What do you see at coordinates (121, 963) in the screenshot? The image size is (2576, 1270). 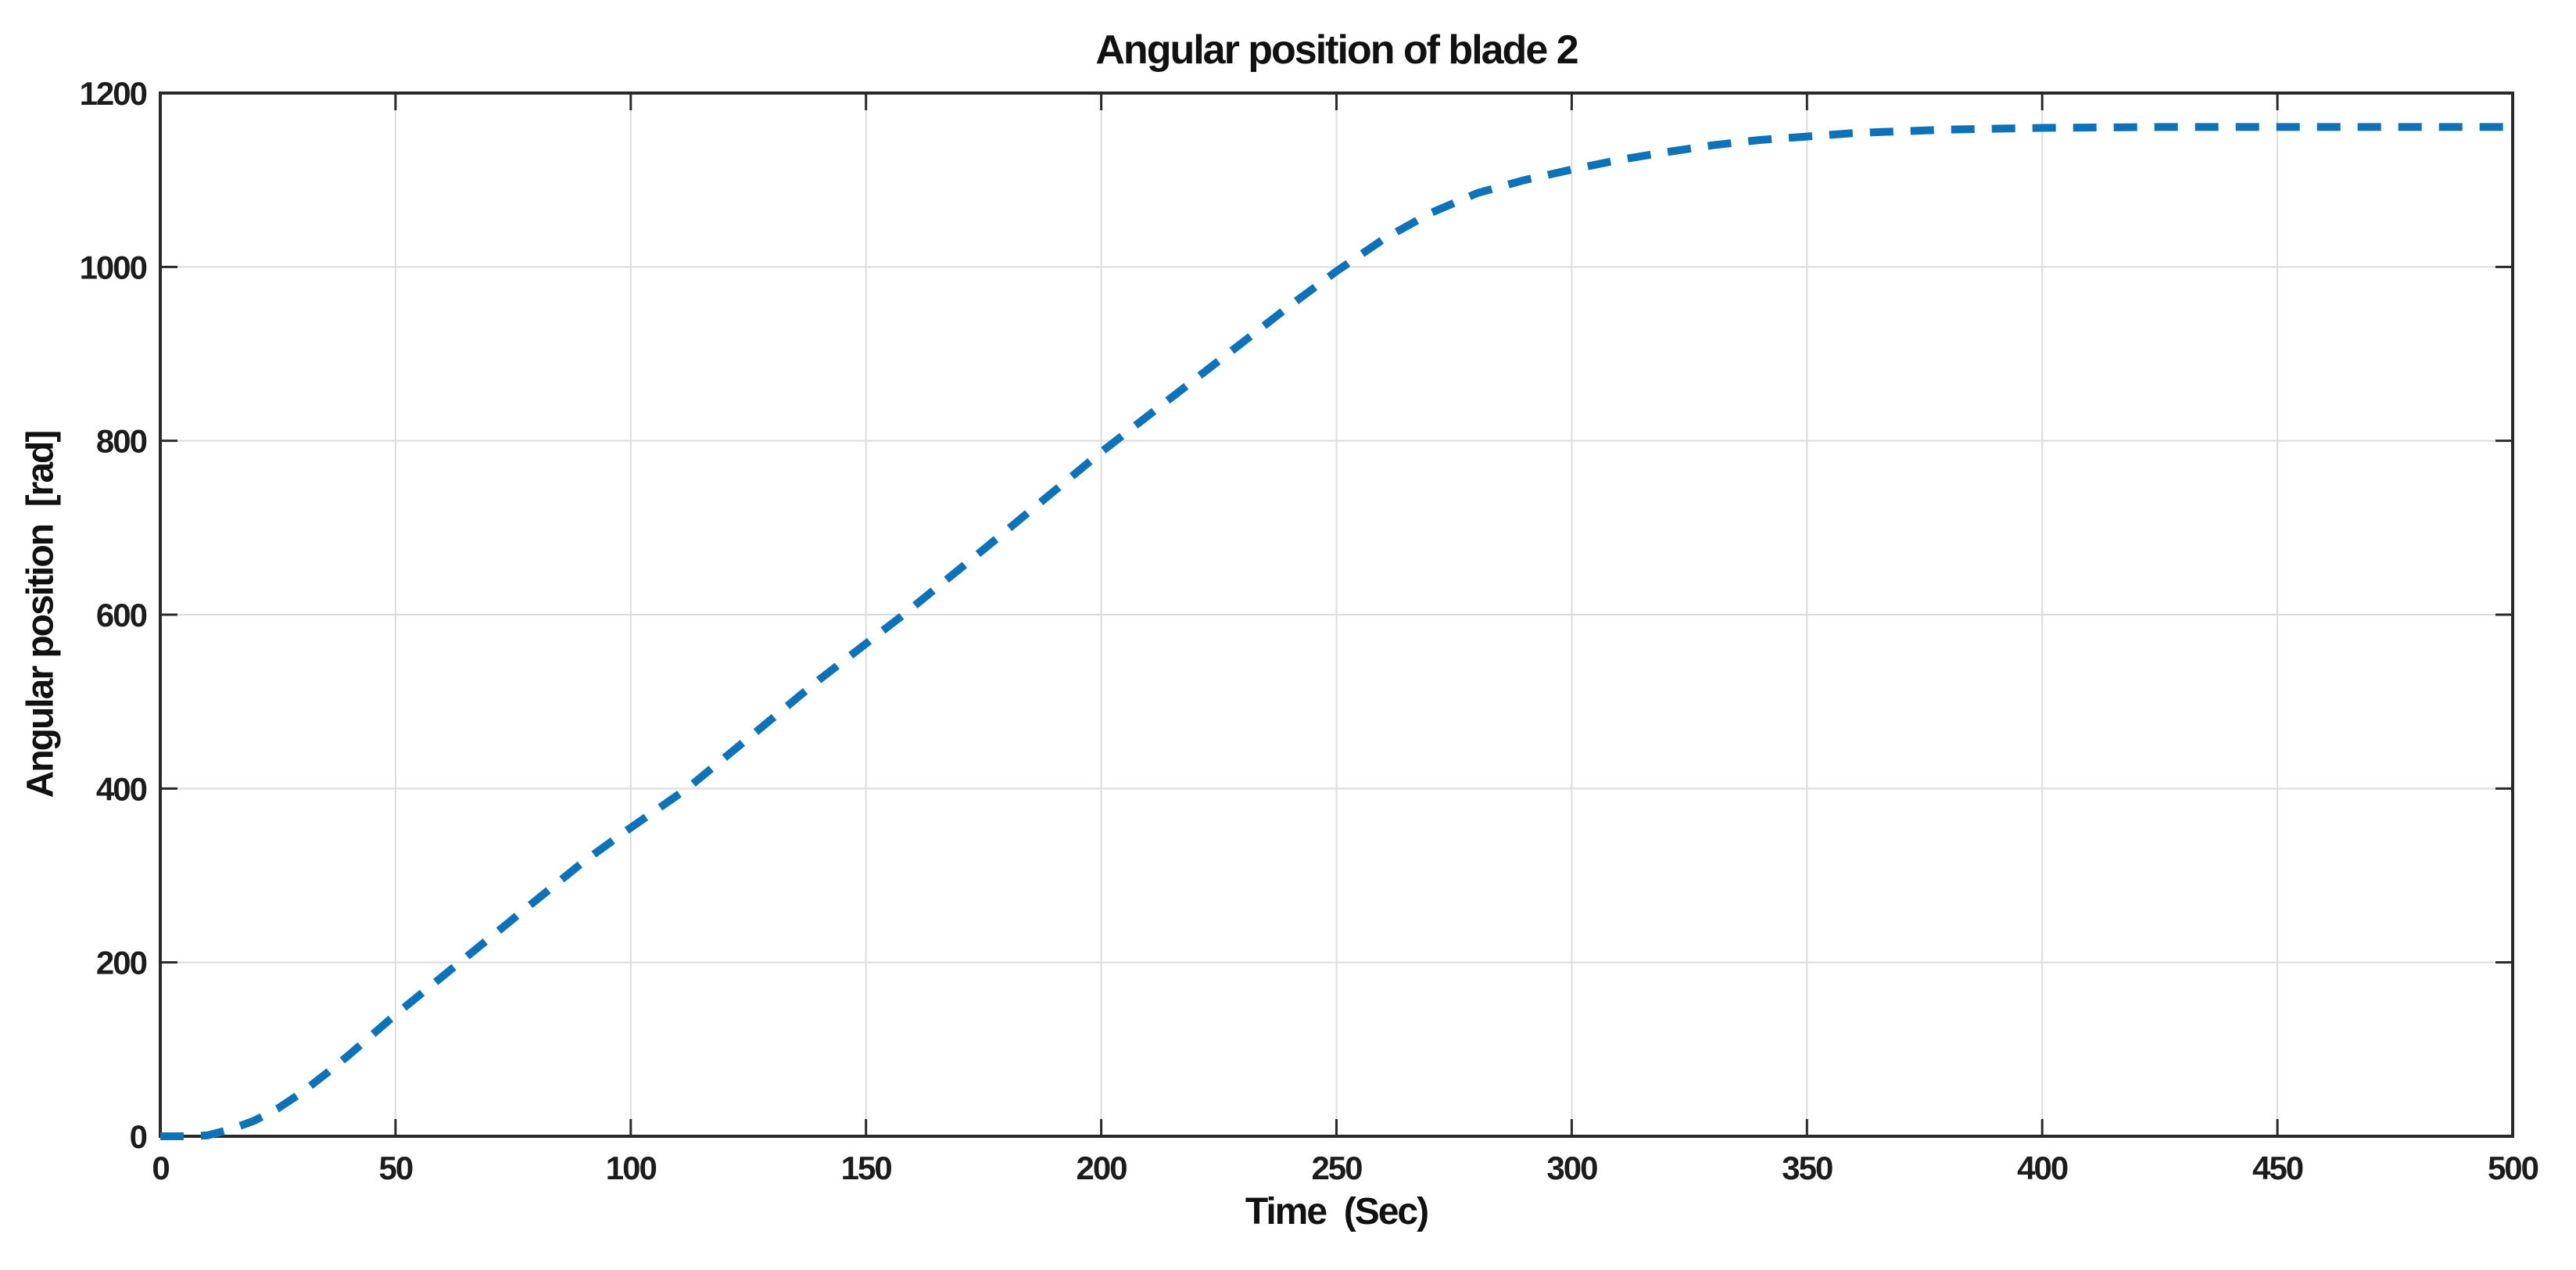 I see `y-tick-label: 200` at bounding box center [121, 963].